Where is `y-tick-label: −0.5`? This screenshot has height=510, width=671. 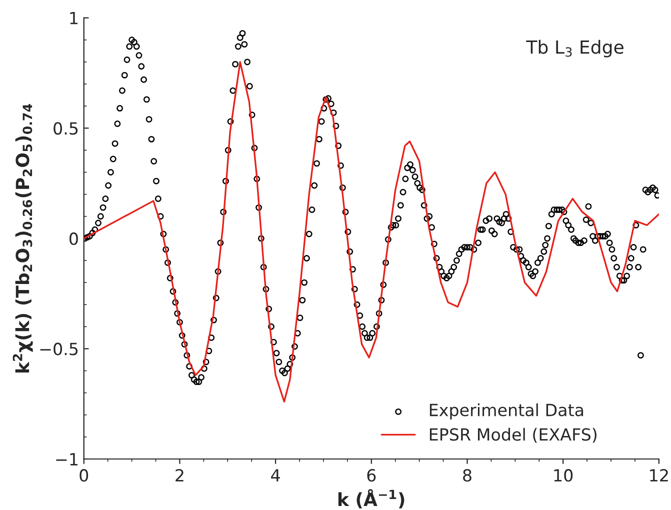 y-tick-label: −0.5 is located at coordinates (59, 349).